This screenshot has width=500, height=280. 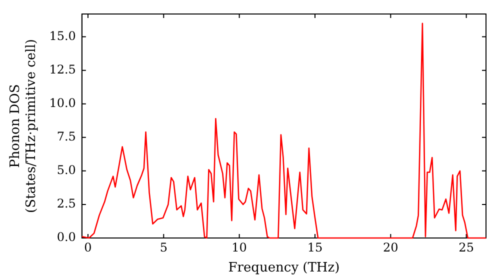 I want to click on x-tick-label: 15, so click(x=315, y=247).